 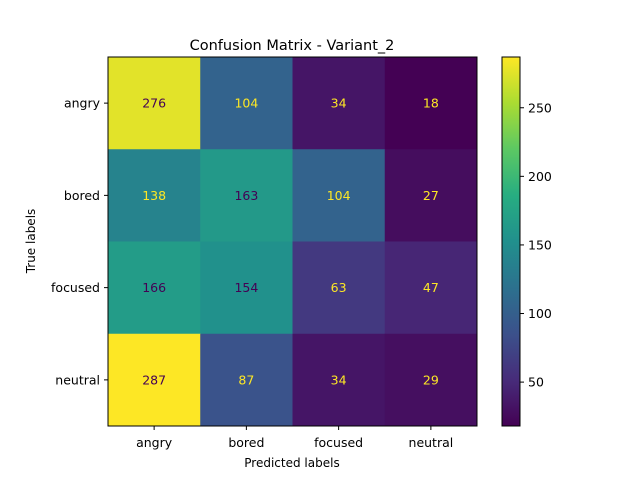 I want to click on y-tick-label: bored, so click(x=82, y=195).